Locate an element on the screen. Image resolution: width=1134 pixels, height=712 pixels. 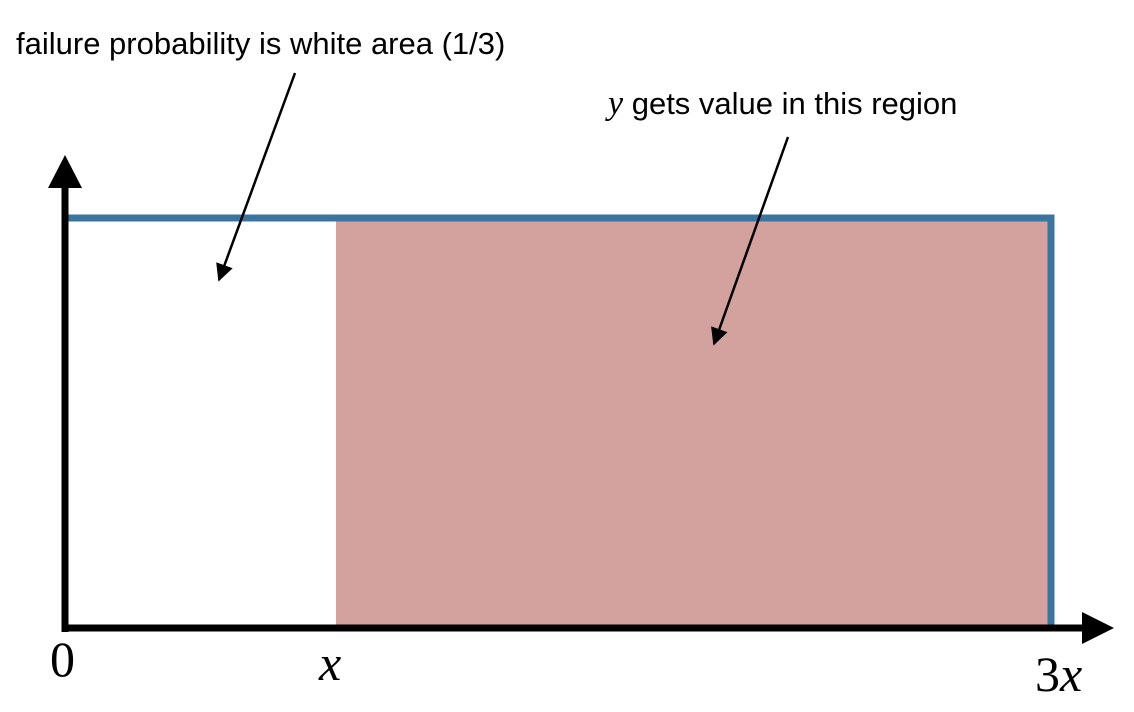
y-region-label: y gets value in this region is located at coordinates (781, 103).